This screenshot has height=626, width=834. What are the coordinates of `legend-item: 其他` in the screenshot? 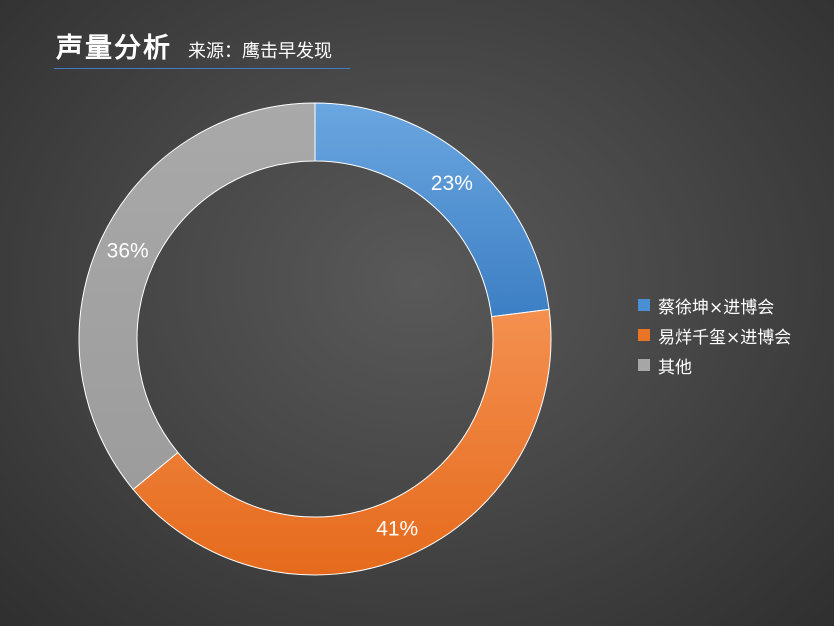 It's located at (714, 365).